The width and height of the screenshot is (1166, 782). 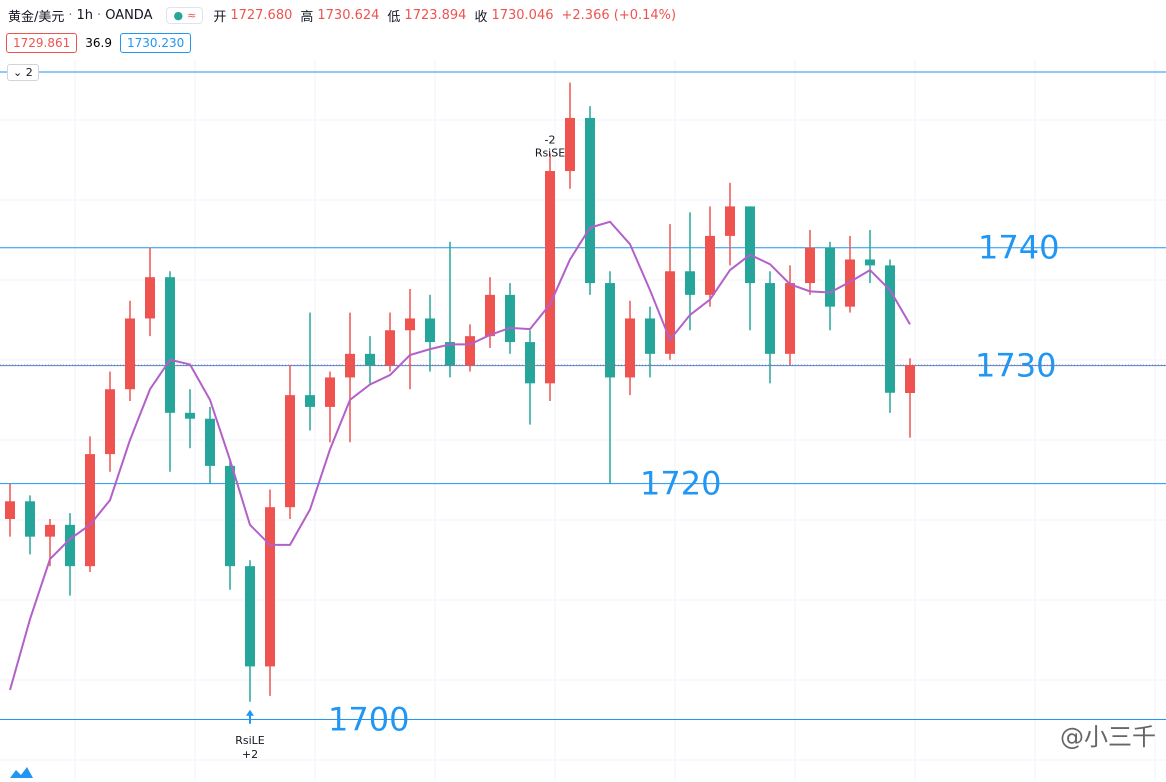 What do you see at coordinates (129, 15) in the screenshot?
I see `source: OANDA` at bounding box center [129, 15].